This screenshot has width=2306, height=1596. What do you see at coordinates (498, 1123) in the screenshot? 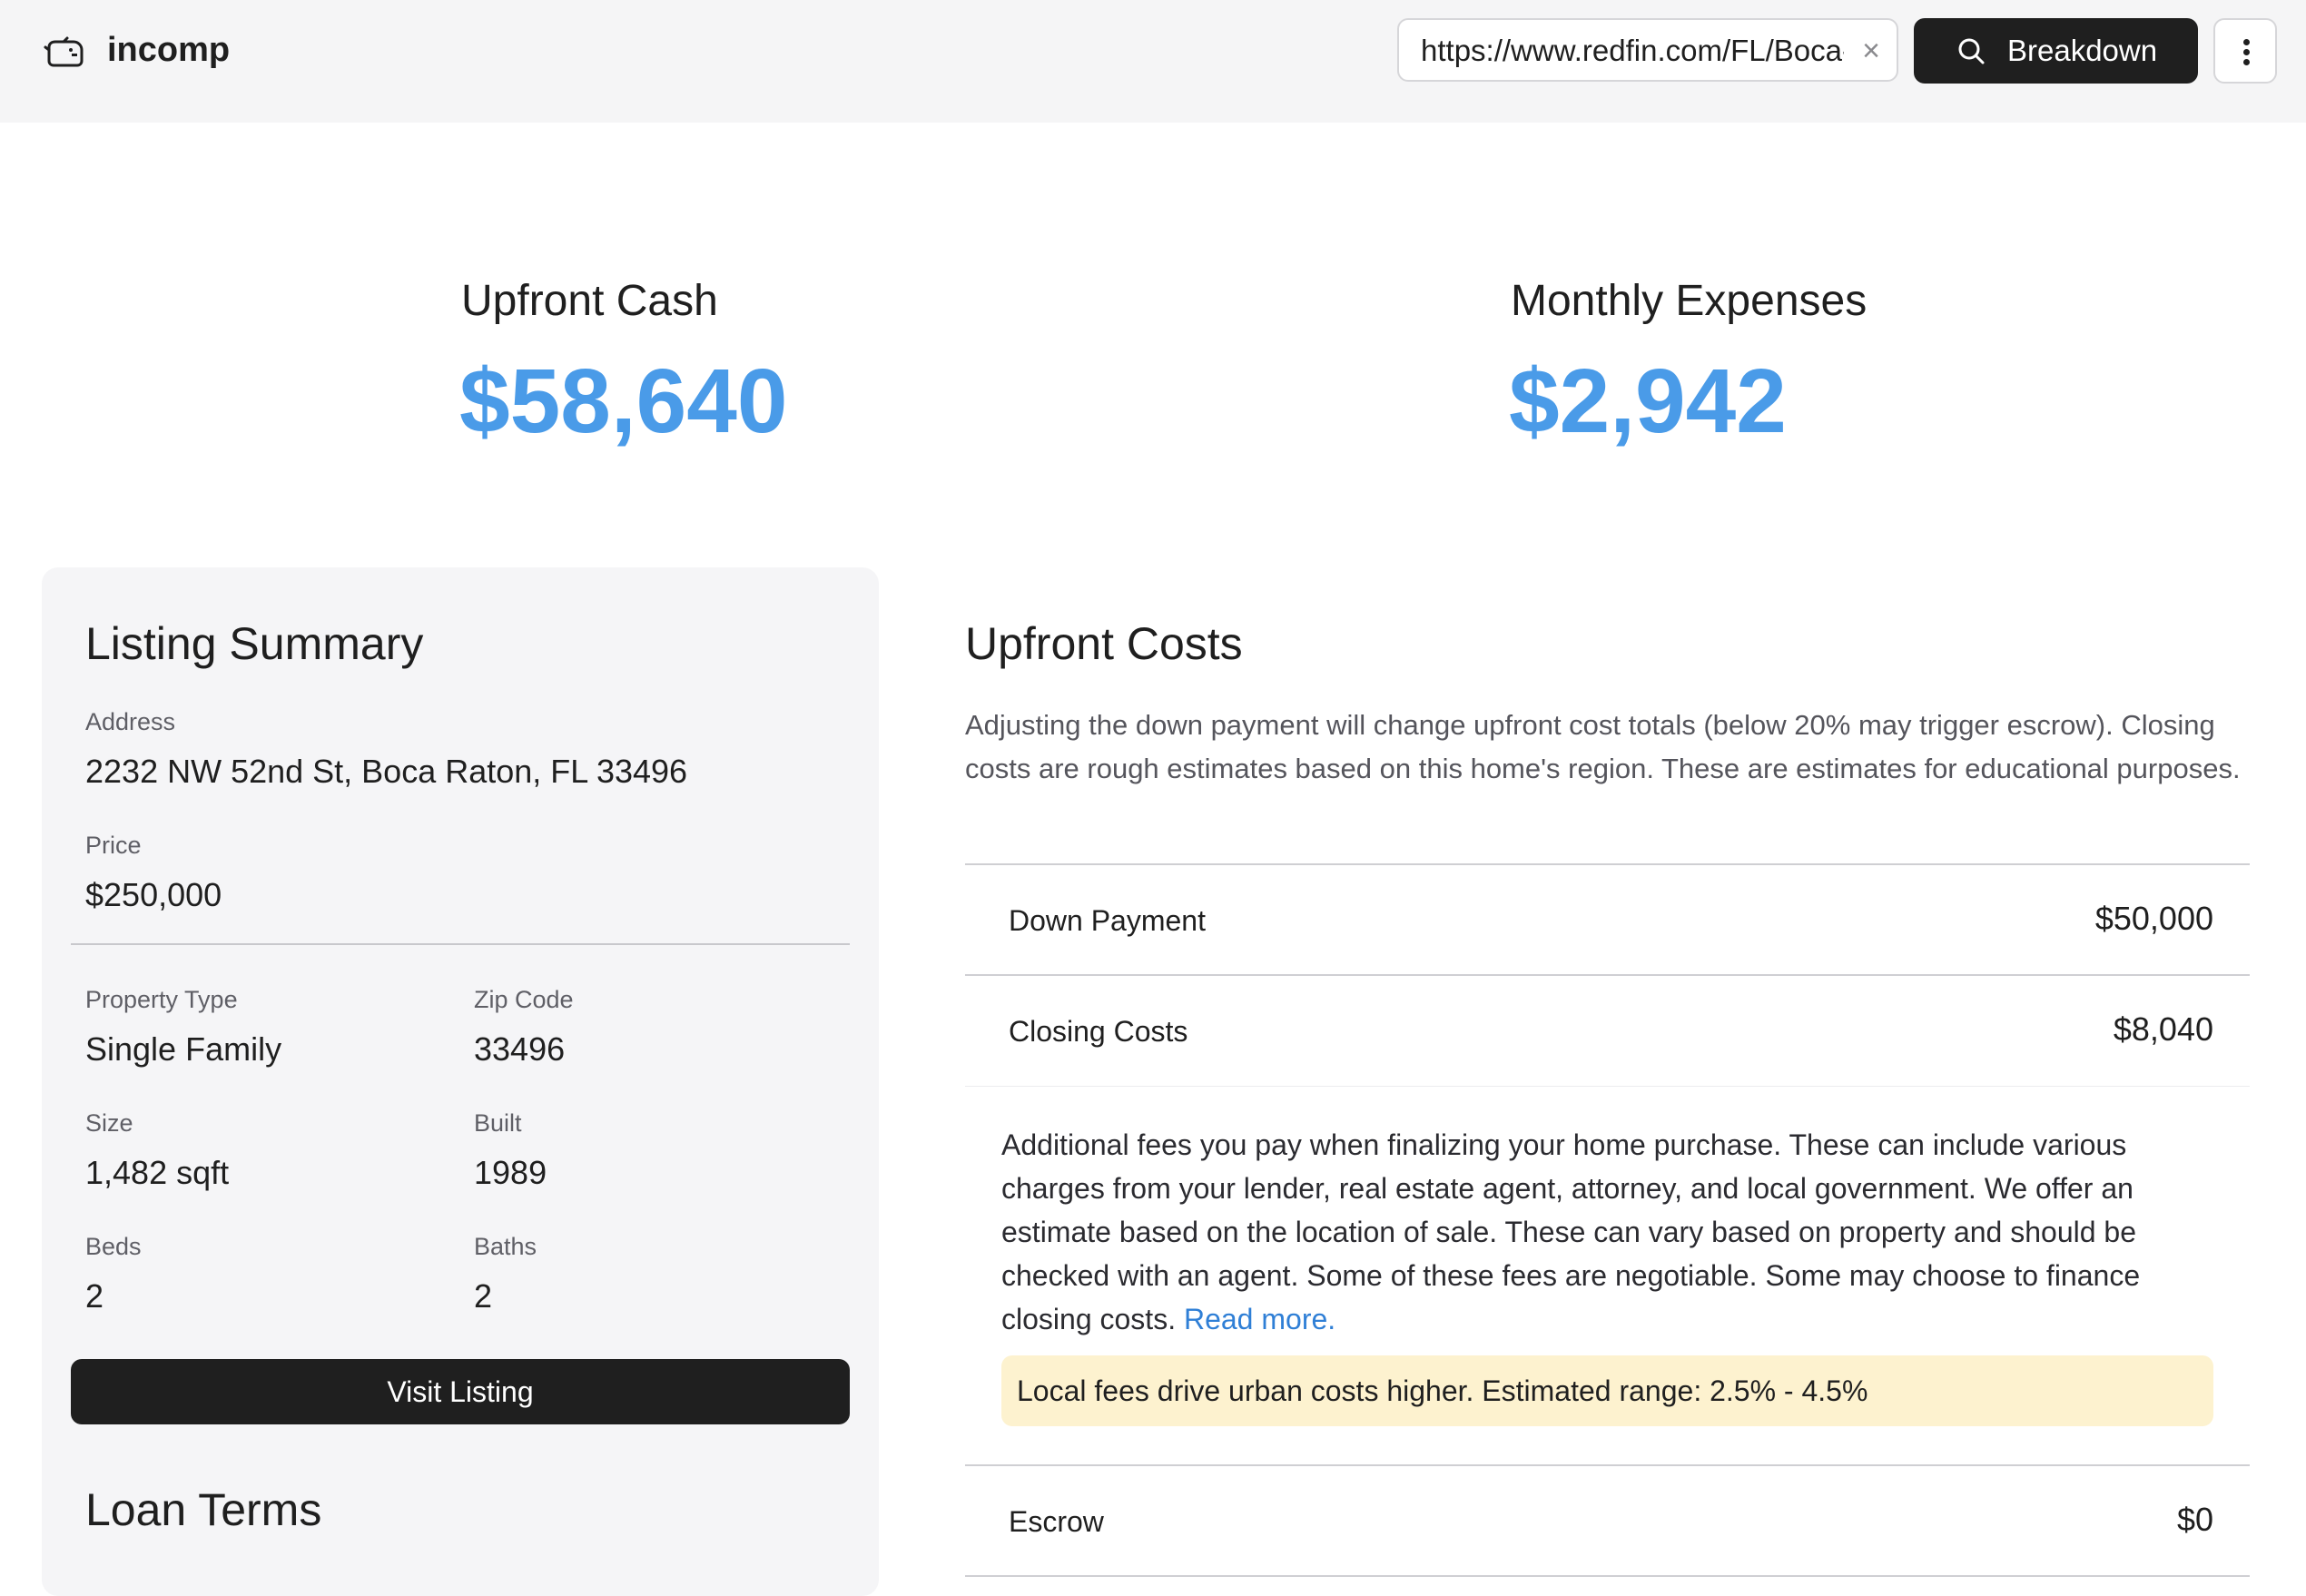
I see `built-label: Built` at bounding box center [498, 1123].